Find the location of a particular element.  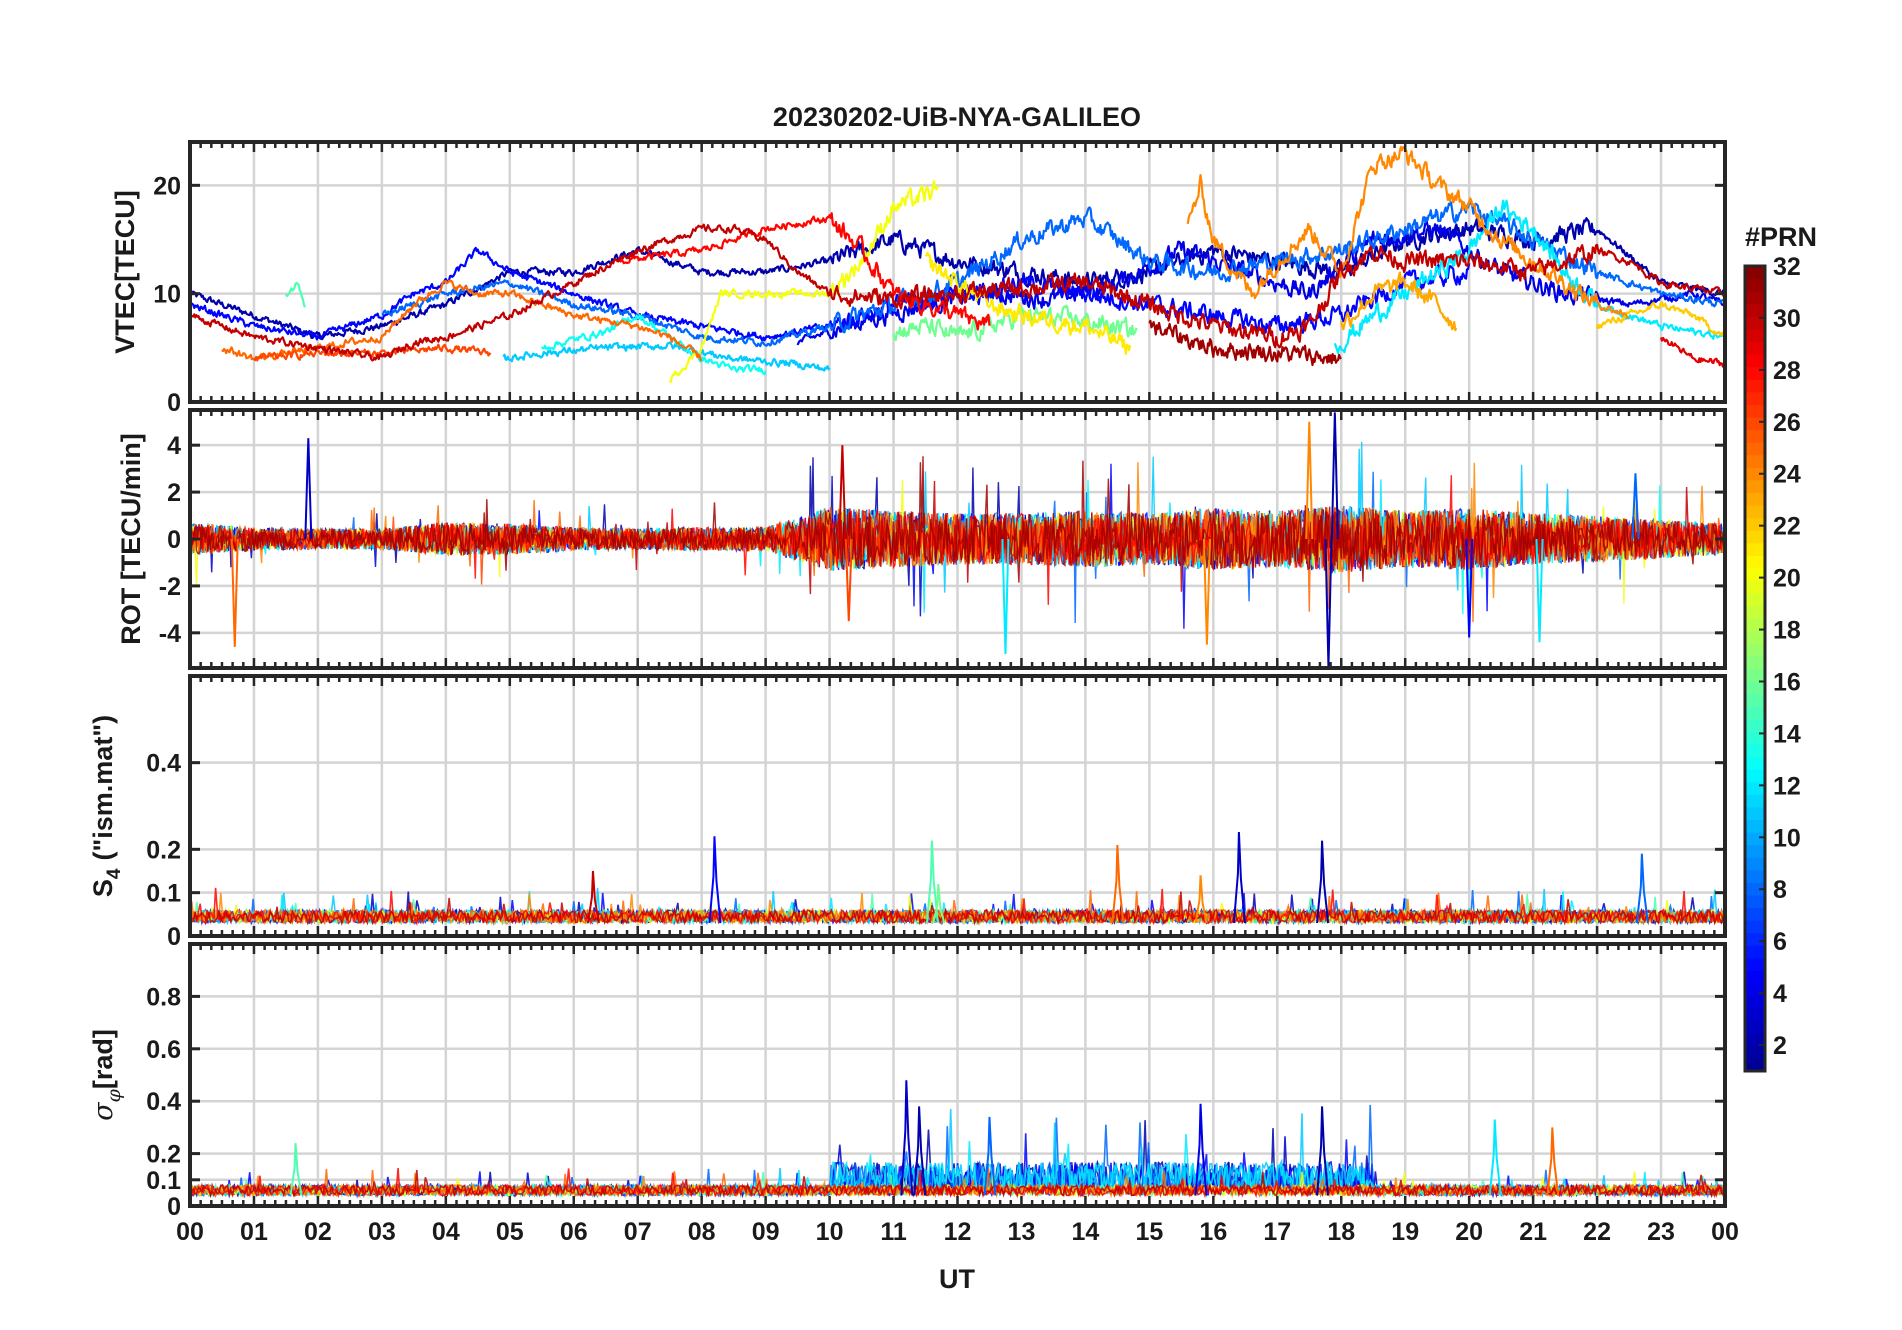

sigma-spike is located at coordinates (1495, 1157).